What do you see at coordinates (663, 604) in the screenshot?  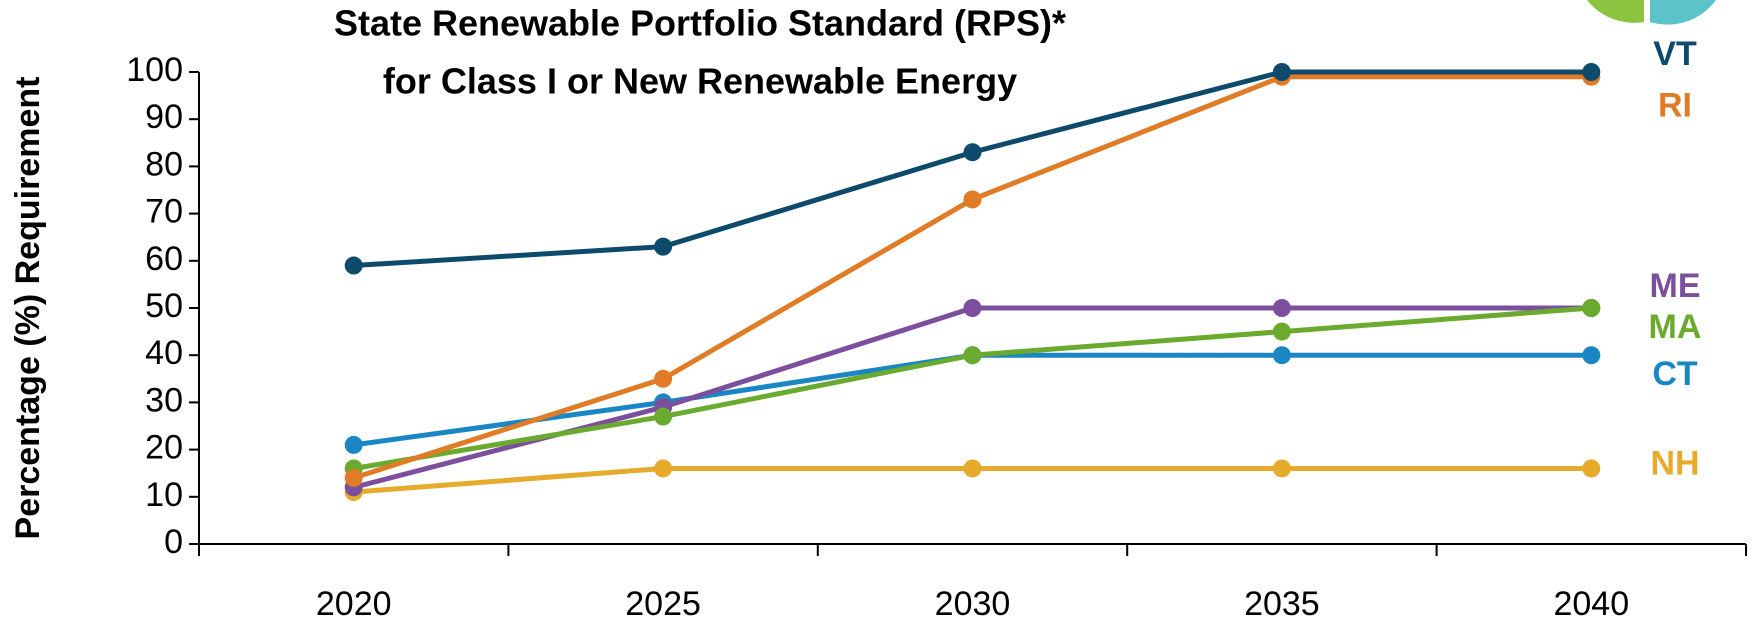 I see `x-tick-label: 2025` at bounding box center [663, 604].